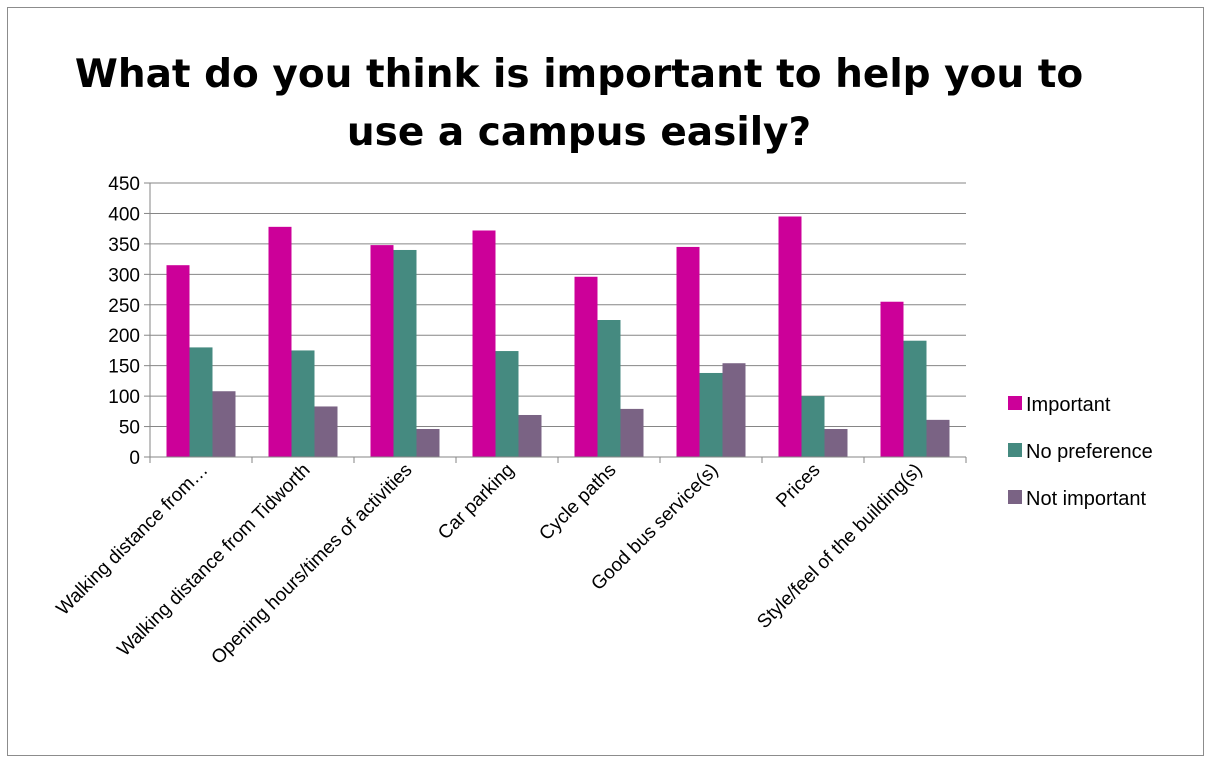  I want to click on y-tick-label: 100, so click(124, 397).